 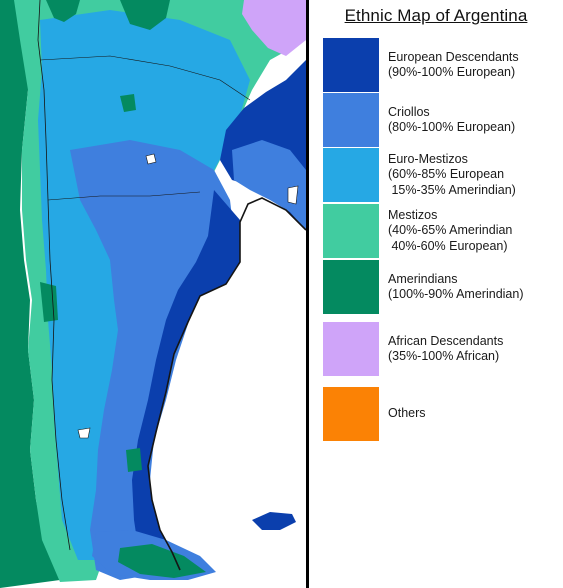 What do you see at coordinates (407, 413) in the screenshot?
I see `legend-label-line: Others` at bounding box center [407, 413].